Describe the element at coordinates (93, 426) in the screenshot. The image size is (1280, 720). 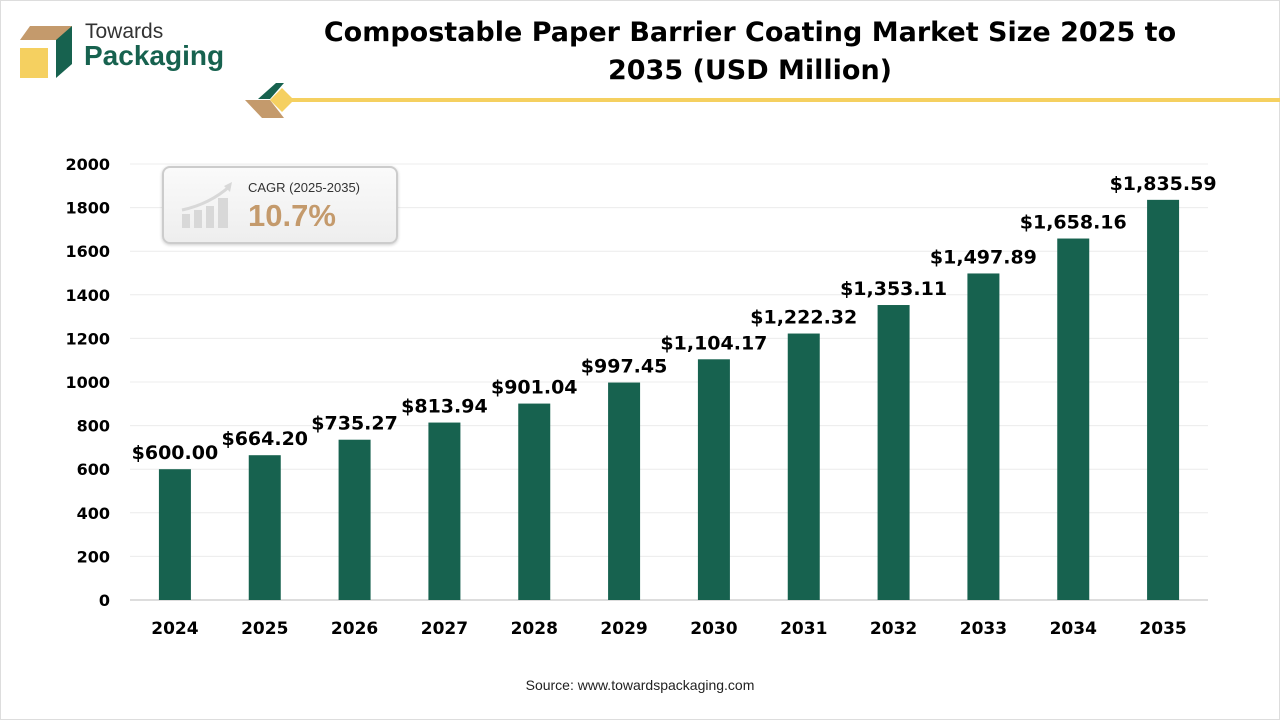
I see `y-tick-label: 800` at that location.